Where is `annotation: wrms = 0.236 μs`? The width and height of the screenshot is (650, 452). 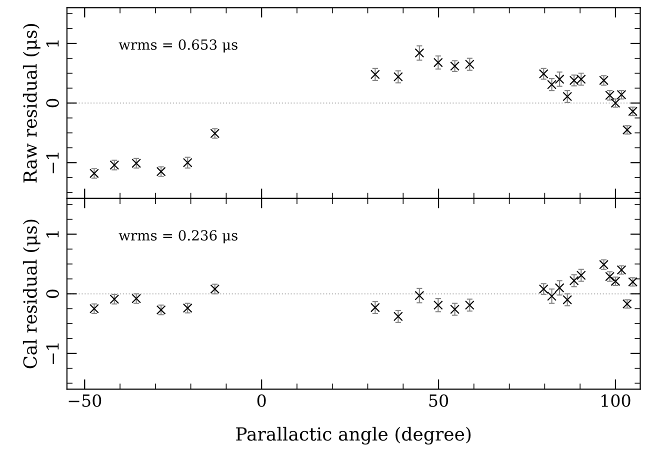
annotation: wrms = 0.236 μs is located at coordinates (178, 237).